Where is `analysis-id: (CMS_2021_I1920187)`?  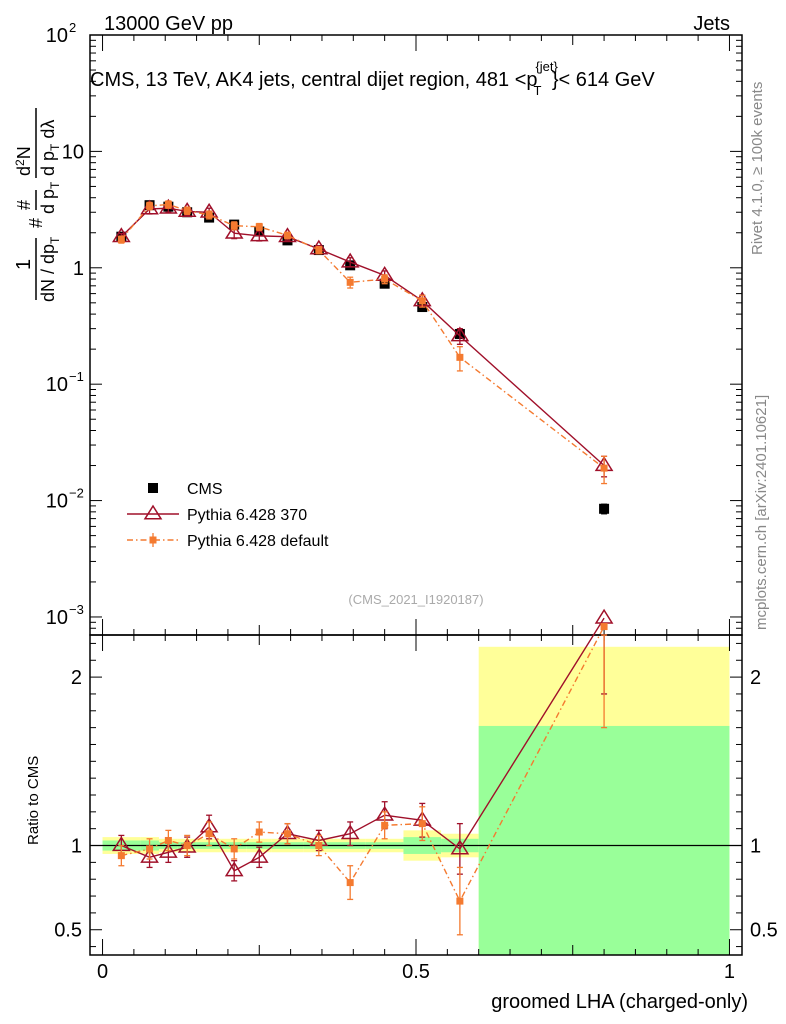 analysis-id: (CMS_2021_I1920187) is located at coordinates (415, 599).